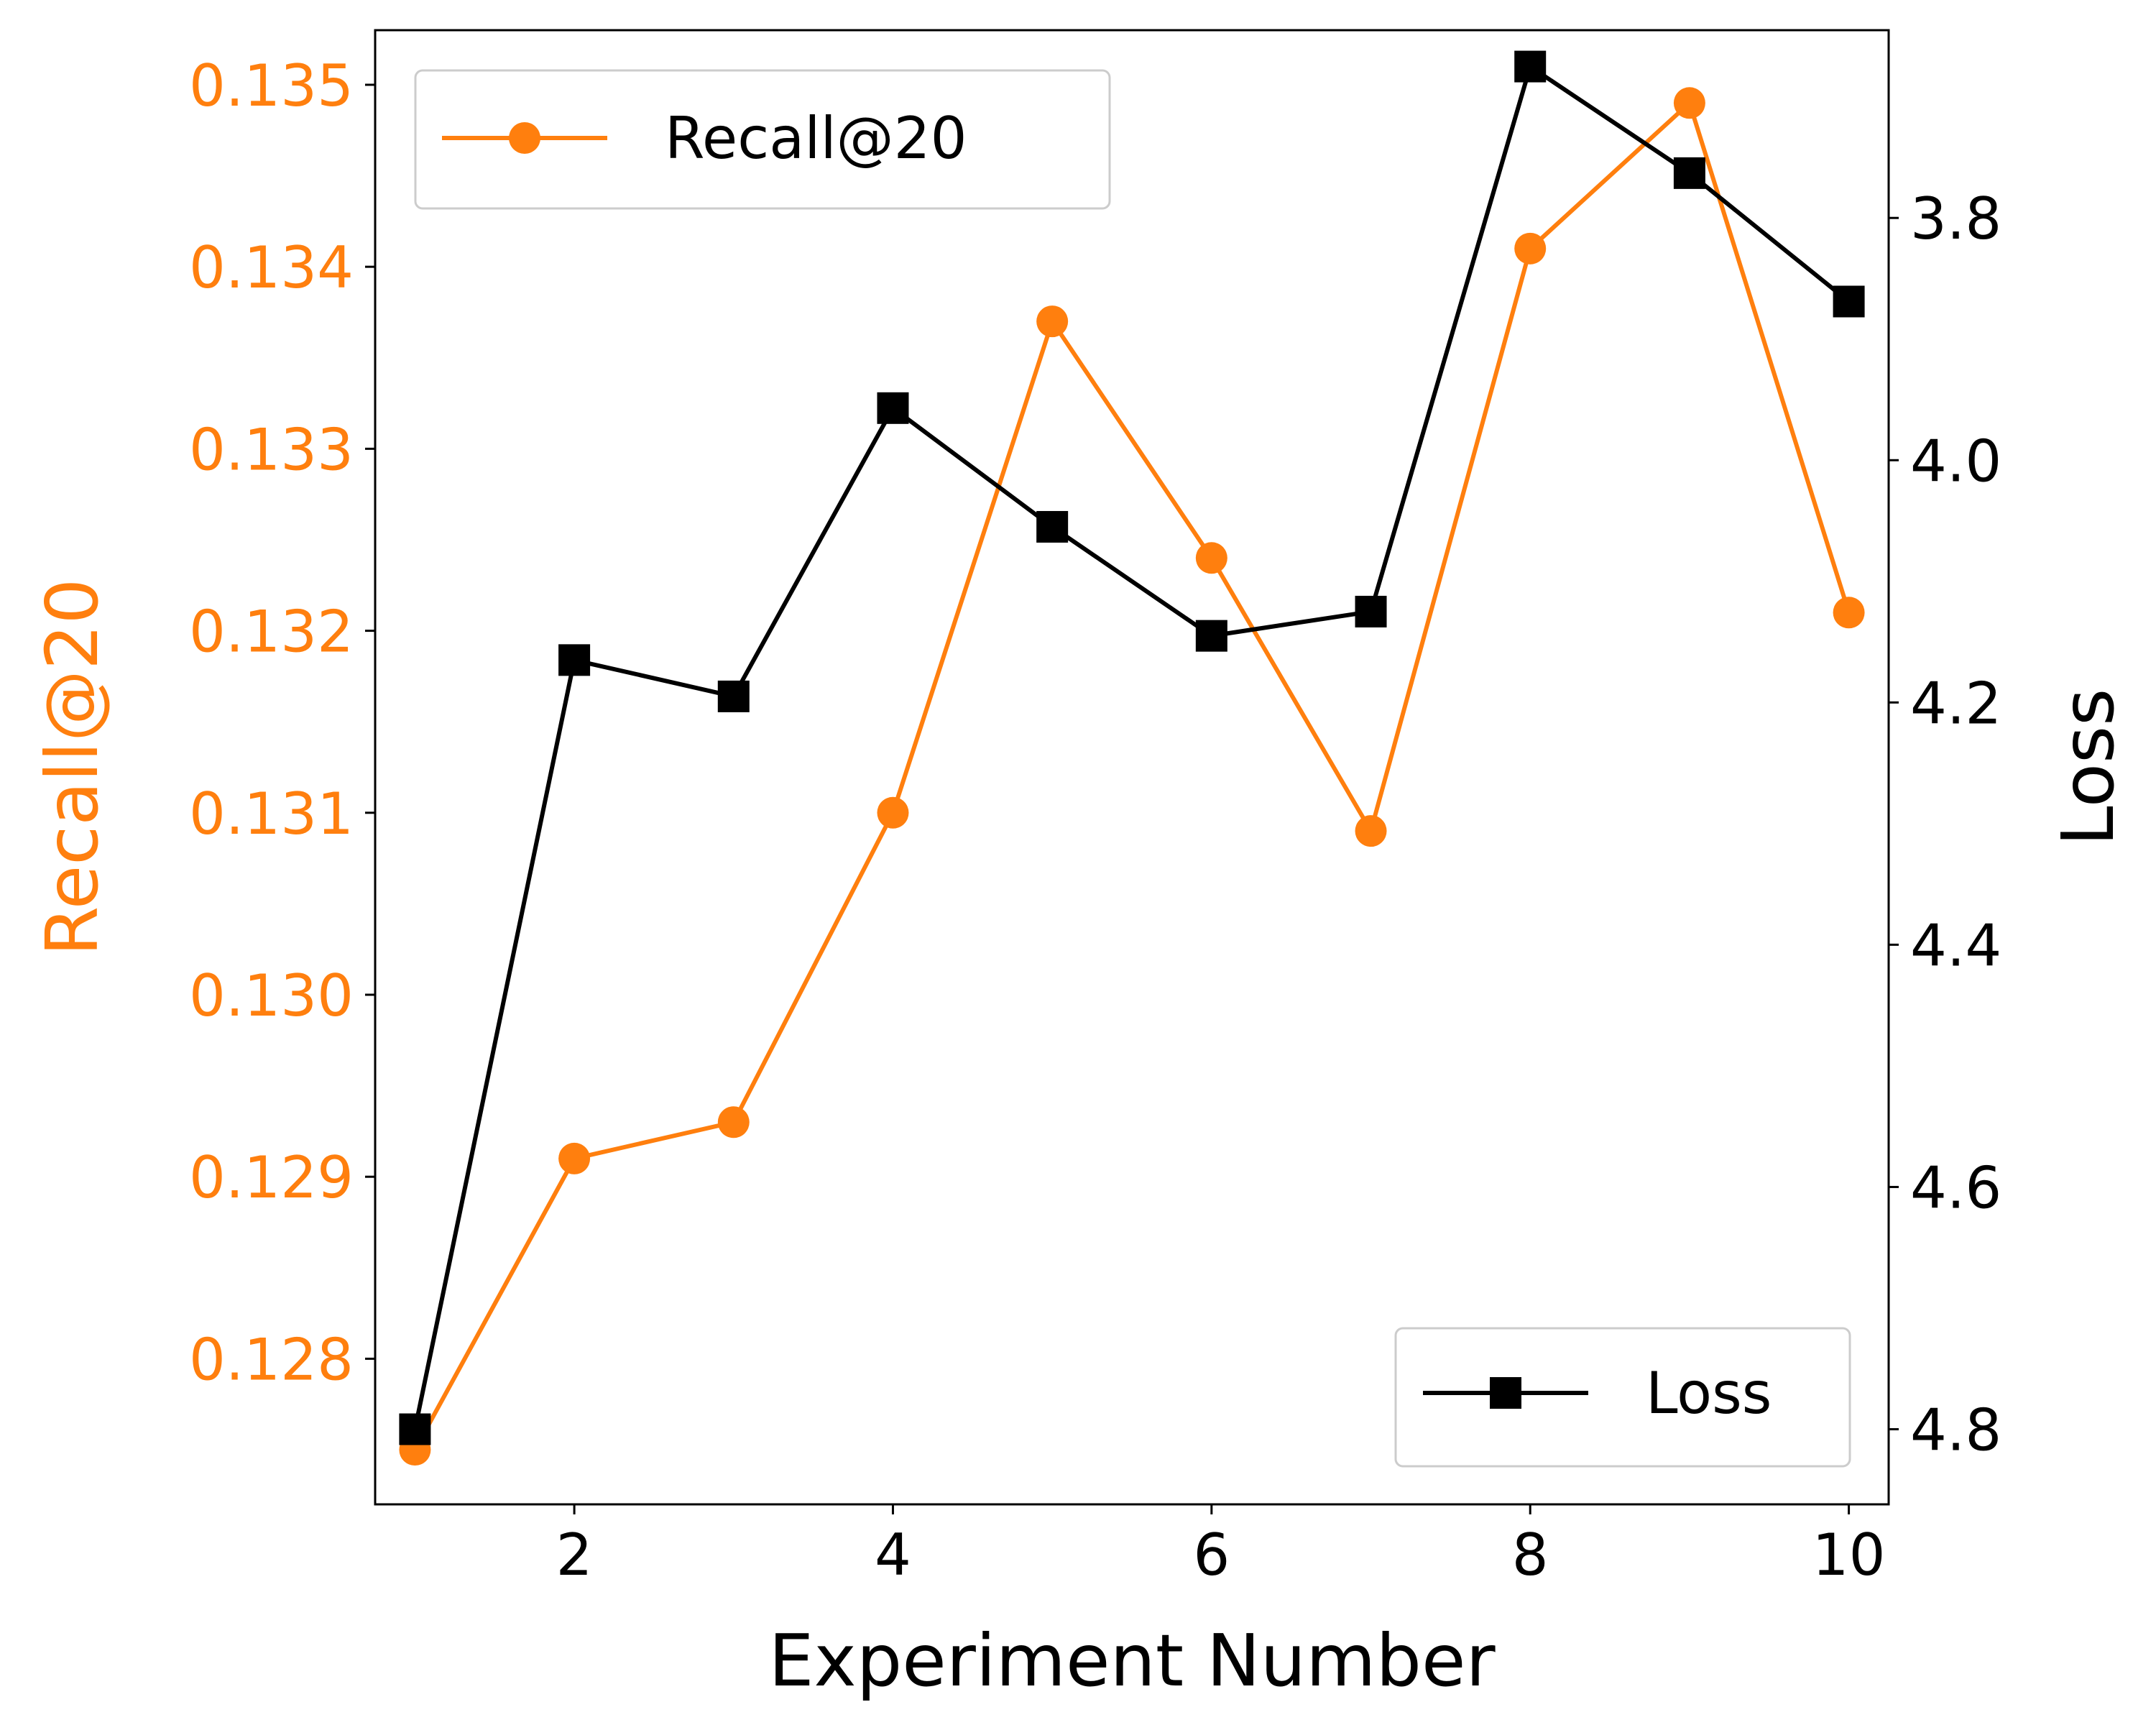 This screenshot has height=1725, width=2156. I want to click on x-axis-label: Experiment Number, so click(1132, 1661).